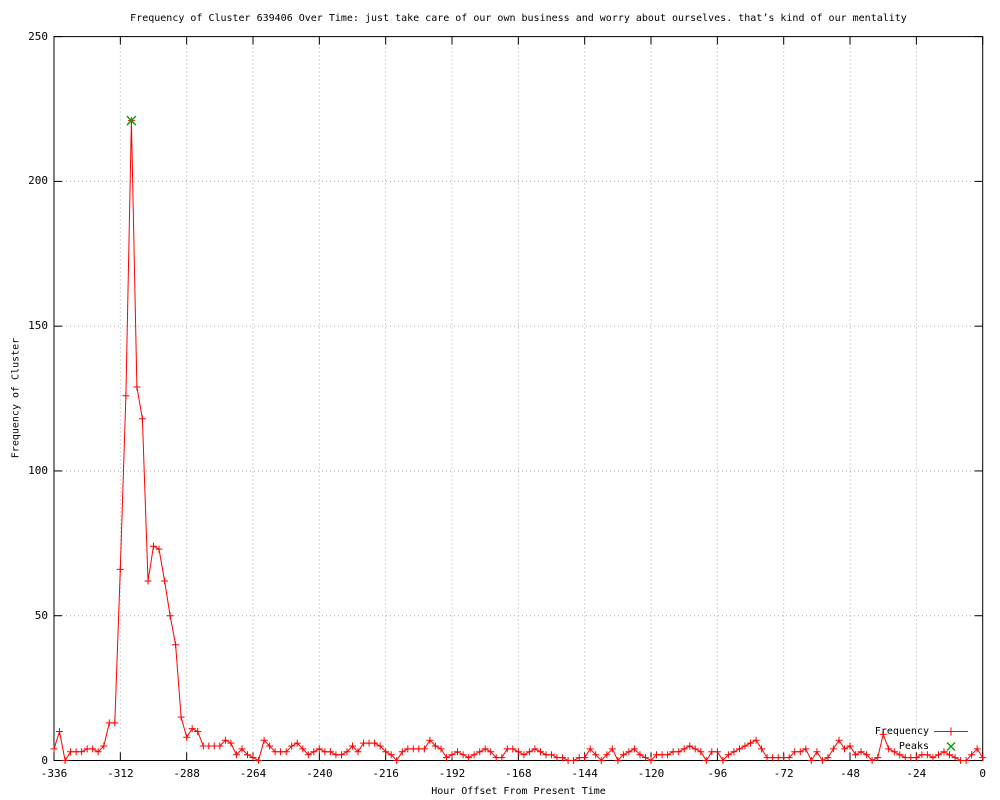  What do you see at coordinates (38, 181) in the screenshot?
I see `y-tick-label: 200` at bounding box center [38, 181].